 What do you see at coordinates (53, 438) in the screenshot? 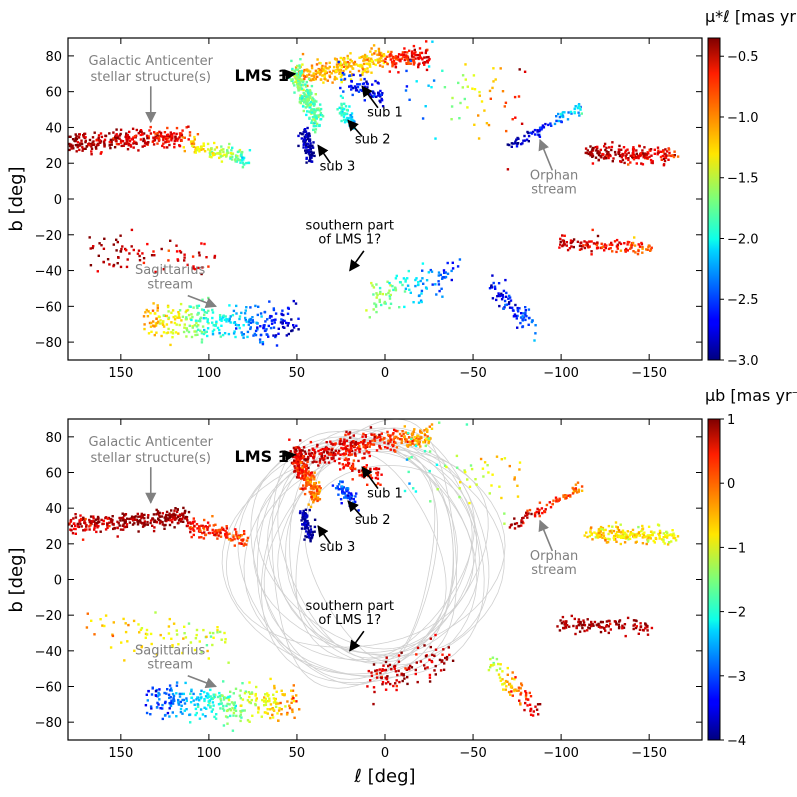
I see `y-tick-label: 80` at bounding box center [53, 438].